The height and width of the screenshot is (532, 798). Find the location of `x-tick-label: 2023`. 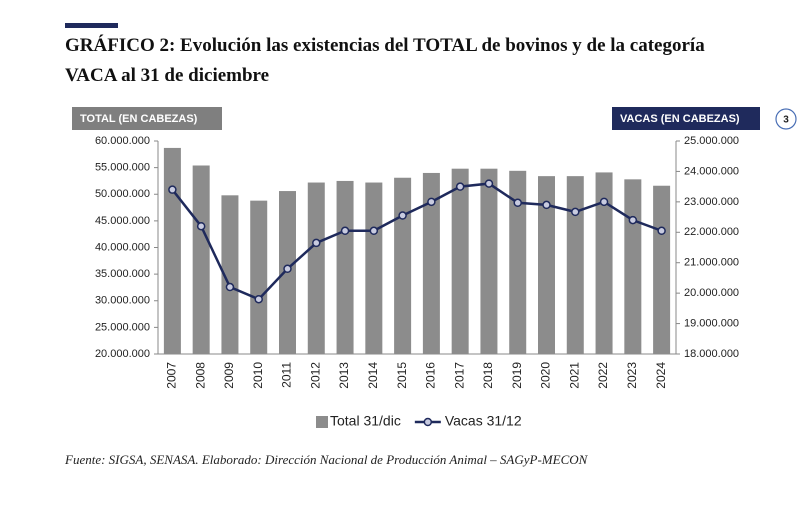

x-tick-label: 2023 is located at coordinates (632, 375).